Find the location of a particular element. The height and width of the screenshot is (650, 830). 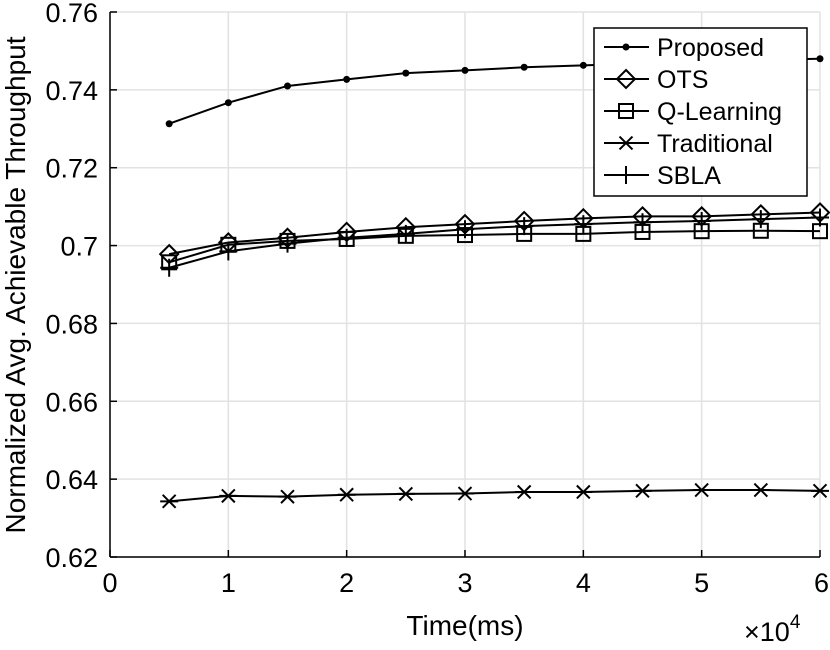

series-line-traditional is located at coordinates (495, 496).